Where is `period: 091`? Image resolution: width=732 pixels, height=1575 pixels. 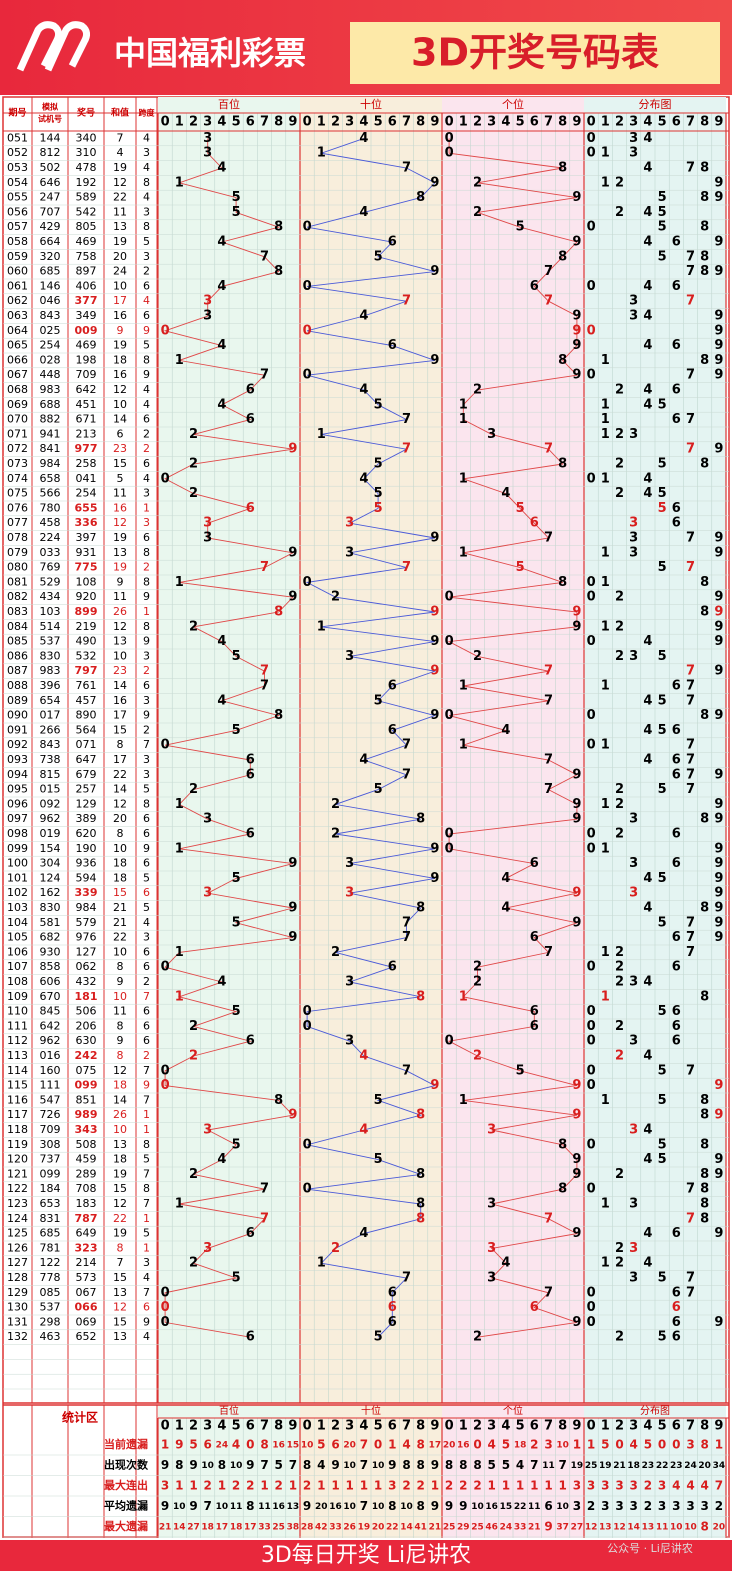
period: 091 is located at coordinates (17, 729).